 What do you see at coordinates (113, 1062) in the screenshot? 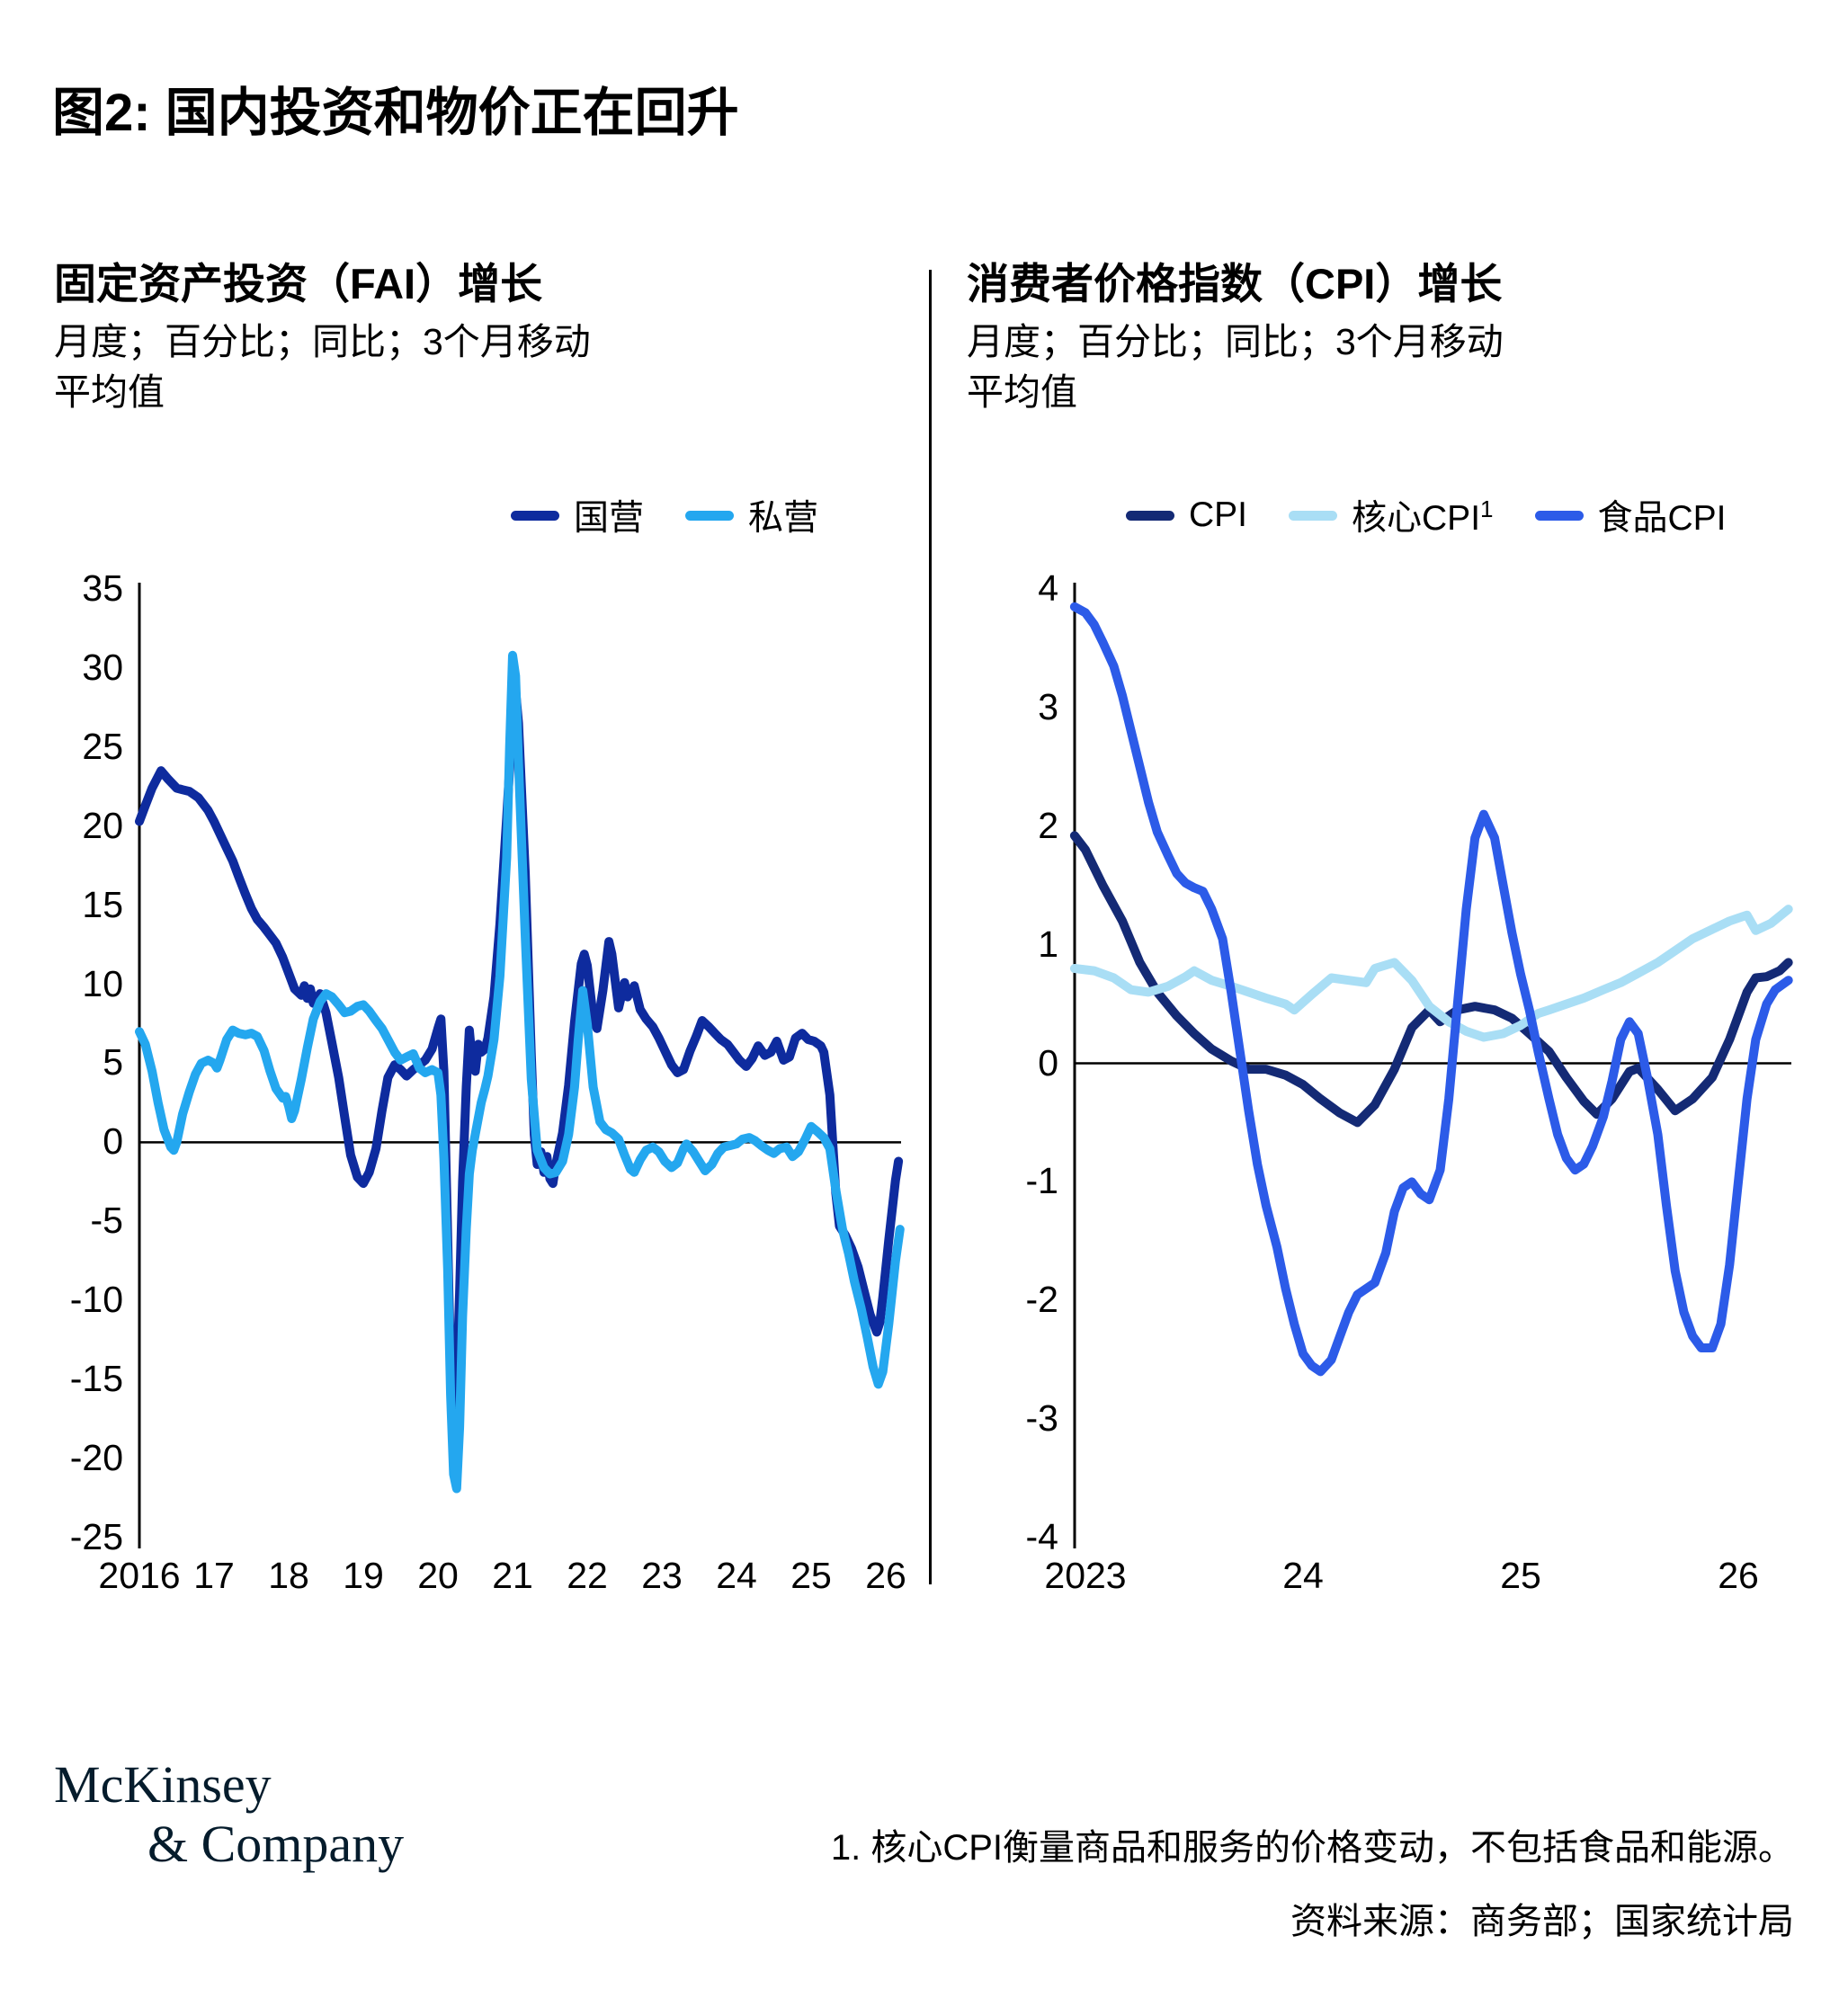
I see `y-tick-label: 5` at bounding box center [113, 1062].